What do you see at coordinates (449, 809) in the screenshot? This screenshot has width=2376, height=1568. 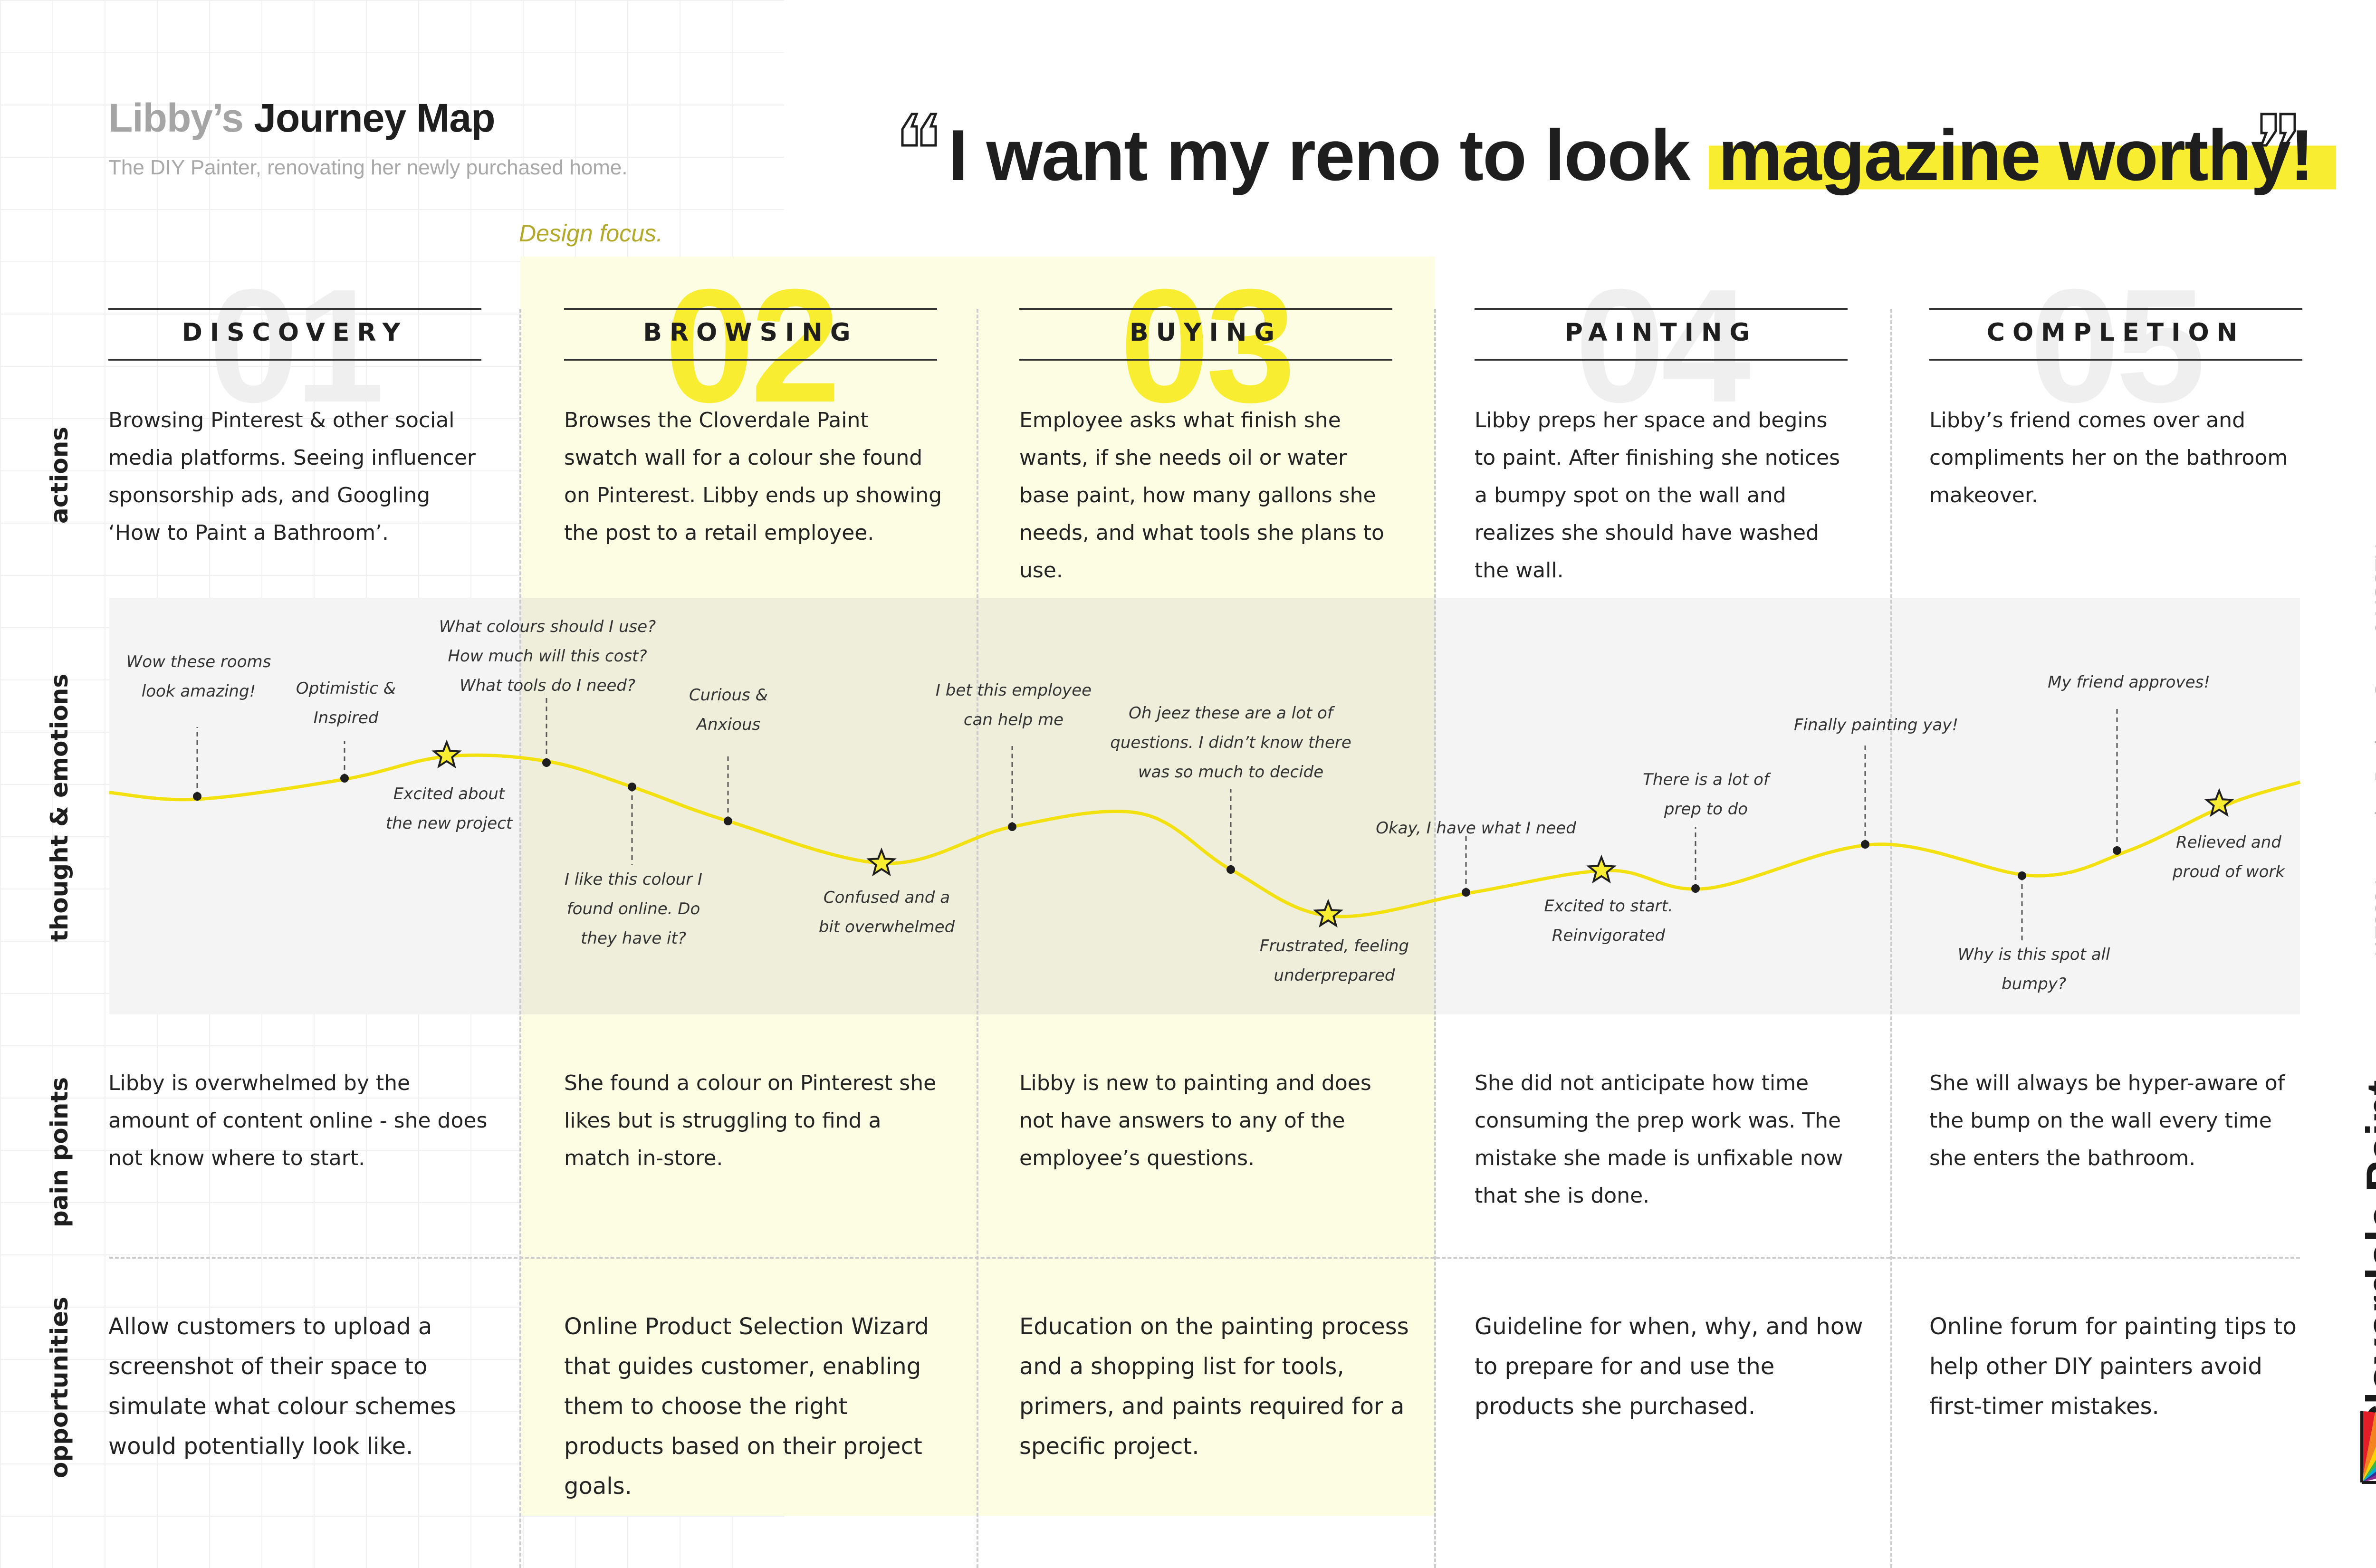 I see `thought-note: Excited about the new project` at bounding box center [449, 809].